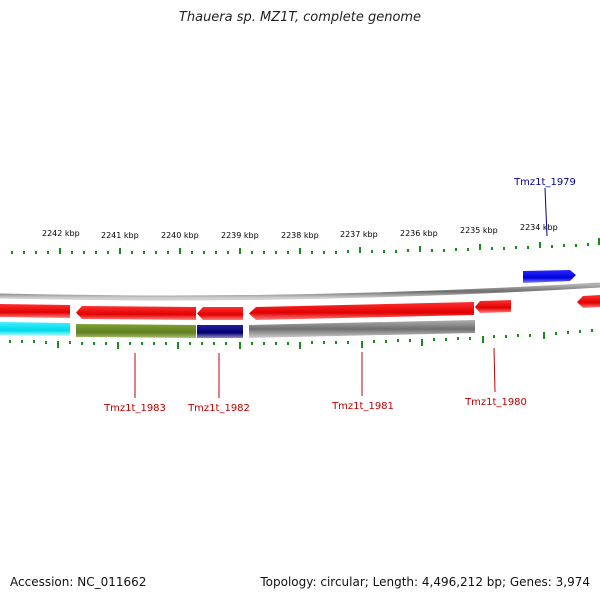 This screenshot has height=600, width=600. I want to click on accession-text: Accession: NC_011662, so click(78, 582).